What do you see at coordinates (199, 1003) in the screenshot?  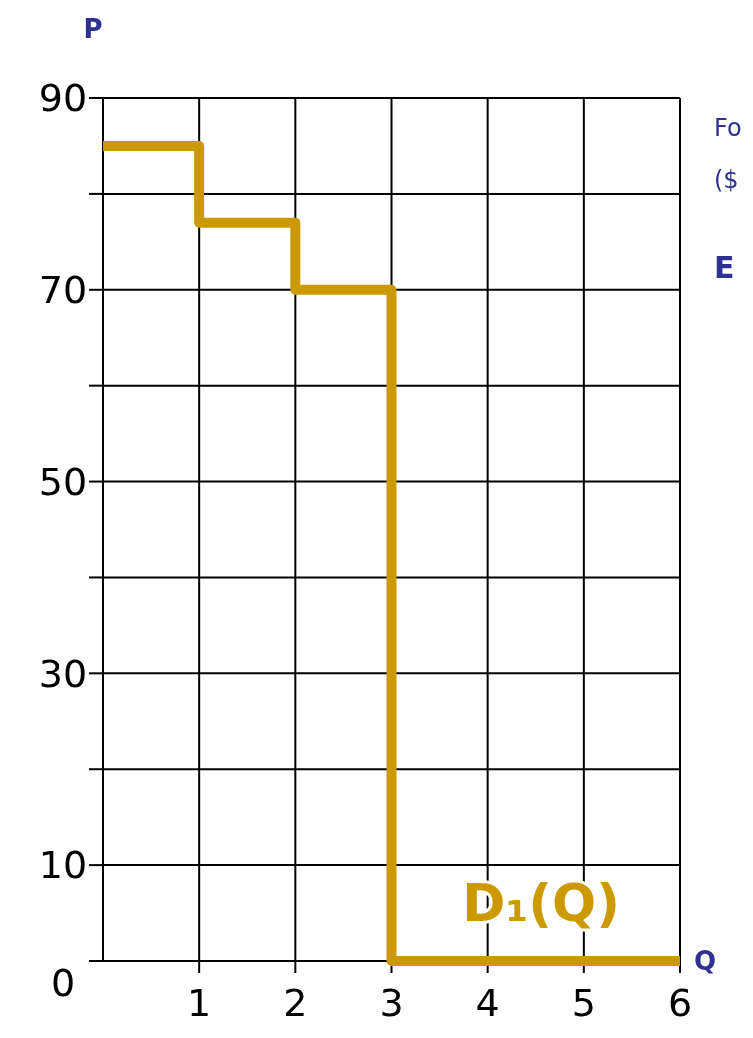 I see `x-tick-label: 1` at bounding box center [199, 1003].